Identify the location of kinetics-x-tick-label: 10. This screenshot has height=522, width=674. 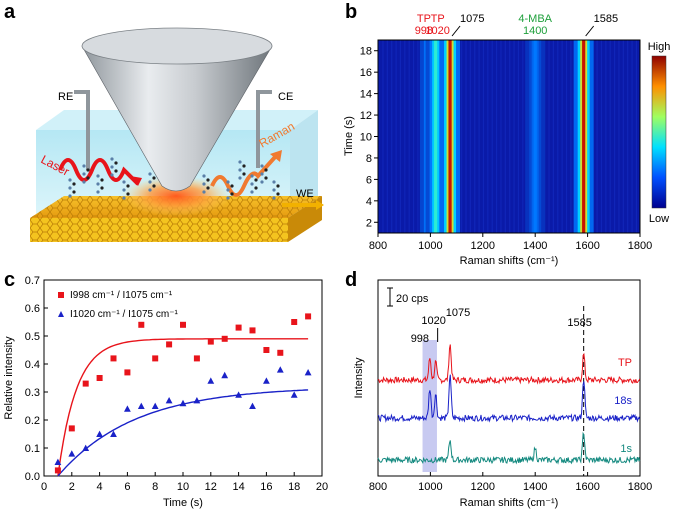
(183, 487).